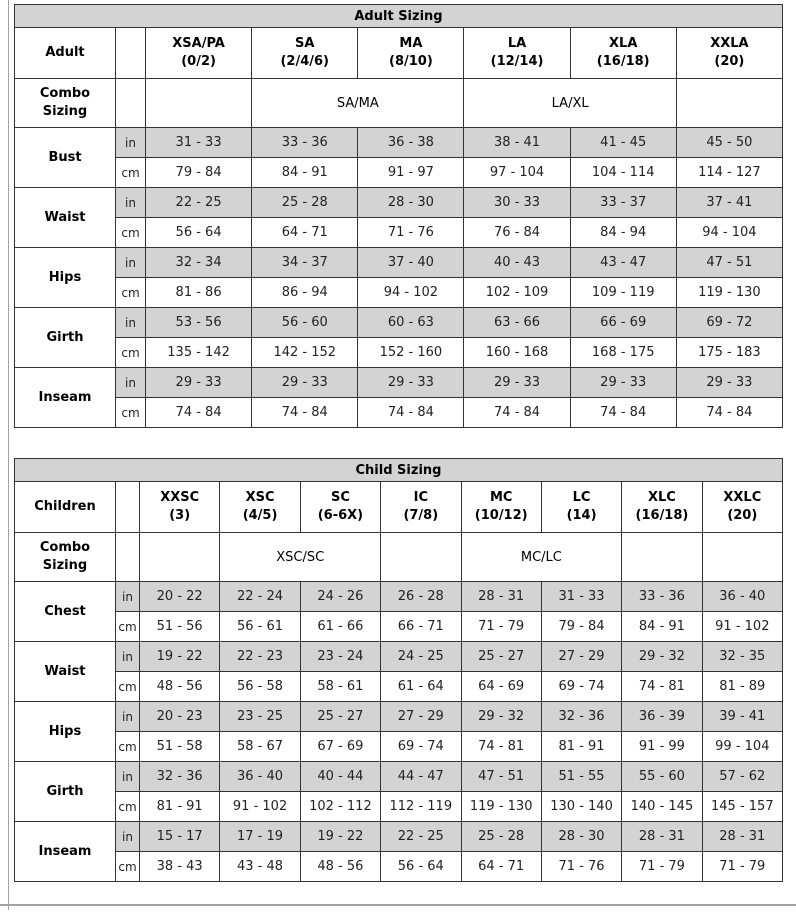 This screenshot has width=796, height=912. What do you see at coordinates (623, 382) in the screenshot?
I see `adult-inseam-in-value-4: 29 - 33` at bounding box center [623, 382].